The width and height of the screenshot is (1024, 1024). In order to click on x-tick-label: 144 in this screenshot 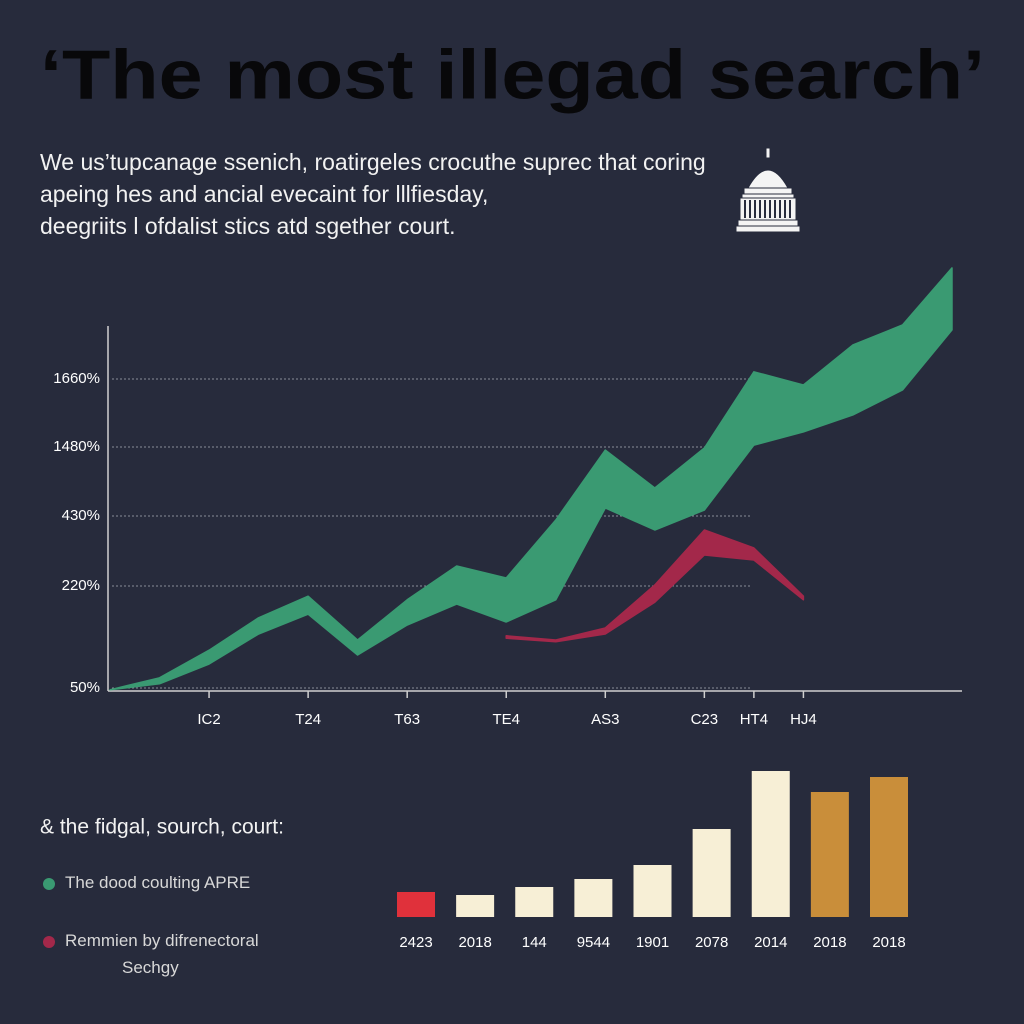, I will do `click(534, 942)`.